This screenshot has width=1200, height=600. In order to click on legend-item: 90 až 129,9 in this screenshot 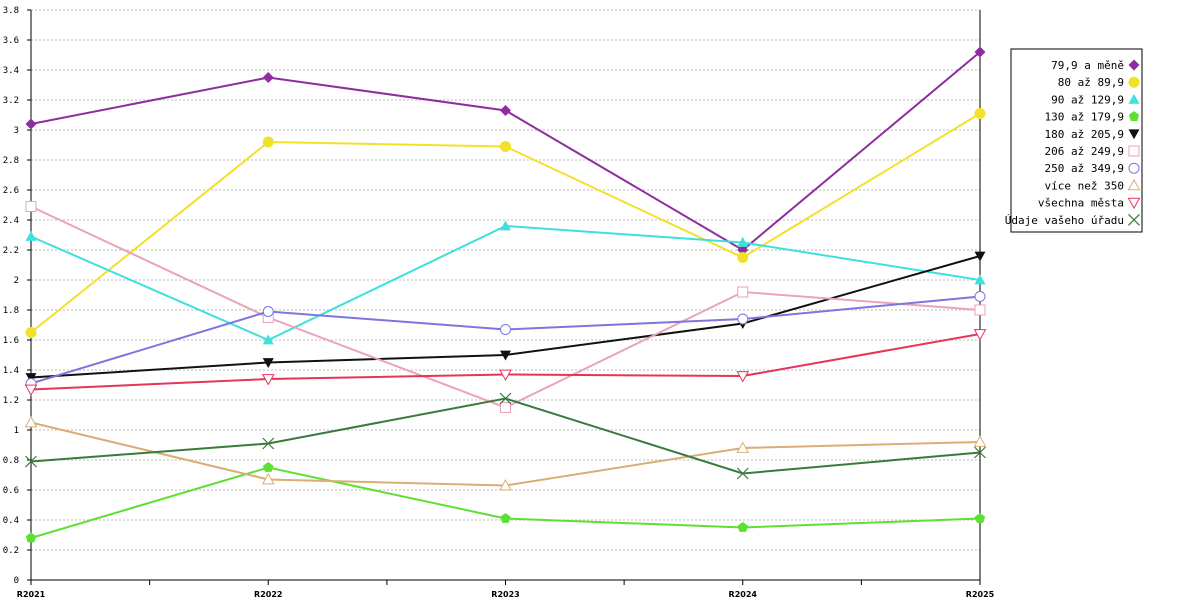, I will do `click(1095, 99)`.